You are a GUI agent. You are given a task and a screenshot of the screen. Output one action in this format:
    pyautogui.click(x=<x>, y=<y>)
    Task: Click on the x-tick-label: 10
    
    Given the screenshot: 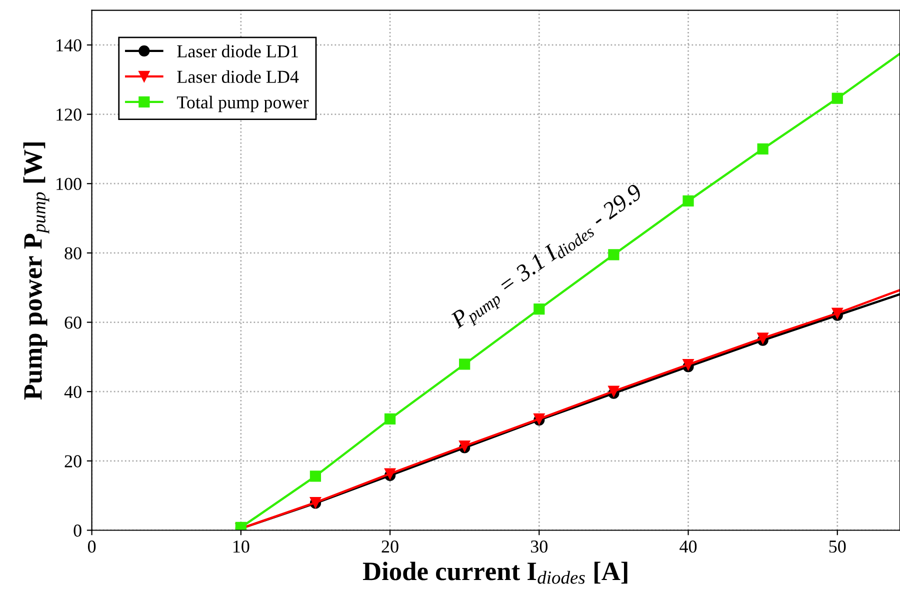 What is the action you would take?
    pyautogui.click(x=241, y=546)
    